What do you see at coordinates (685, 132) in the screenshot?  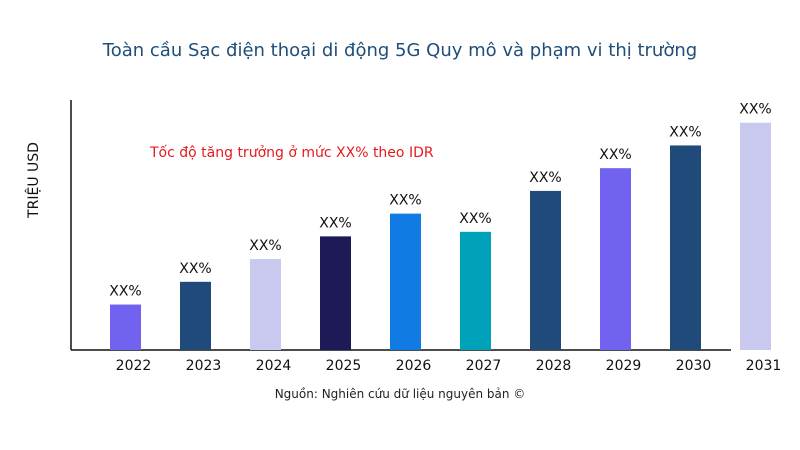 I see `data-label-2030: XX%` at bounding box center [685, 132].